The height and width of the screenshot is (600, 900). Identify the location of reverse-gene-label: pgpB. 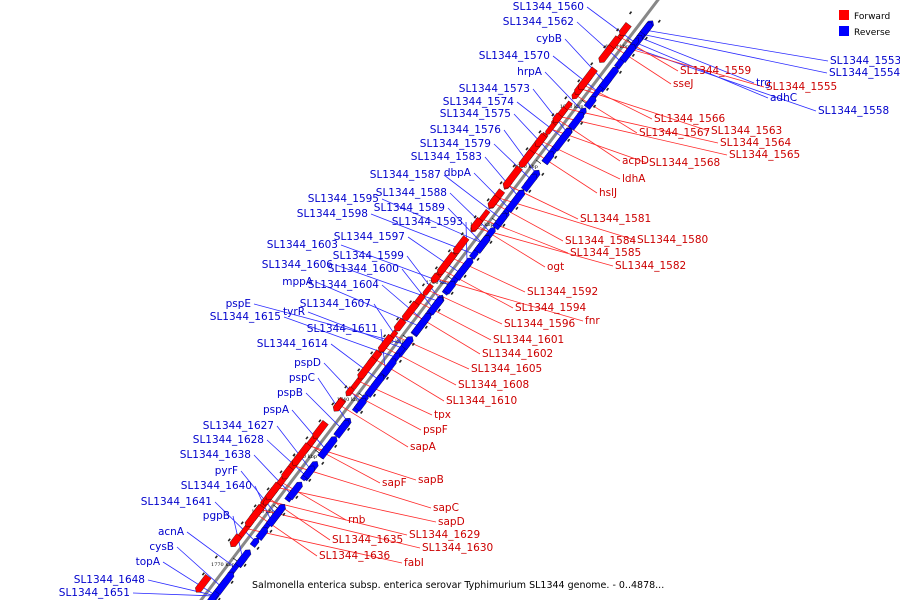
(216, 516).